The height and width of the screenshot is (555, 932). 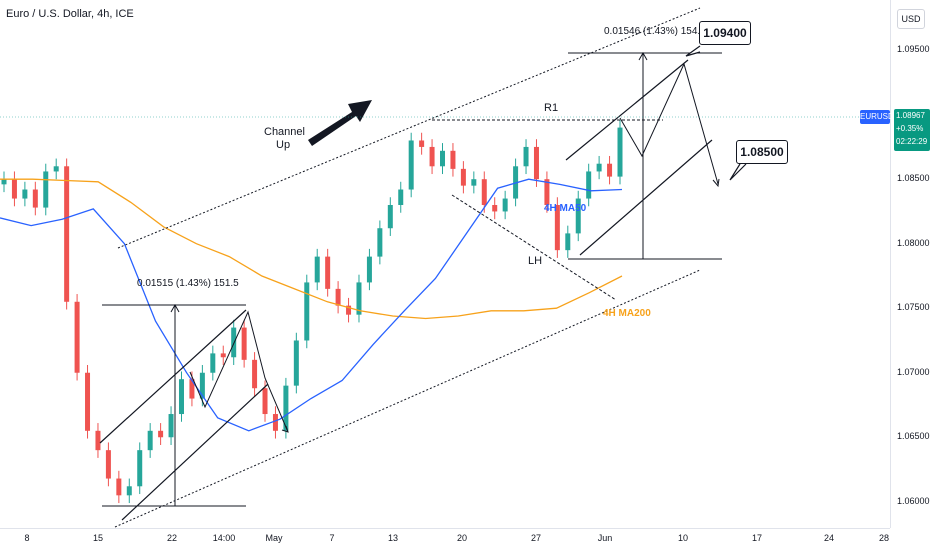 I want to click on right-channel-upper, so click(x=627, y=110).